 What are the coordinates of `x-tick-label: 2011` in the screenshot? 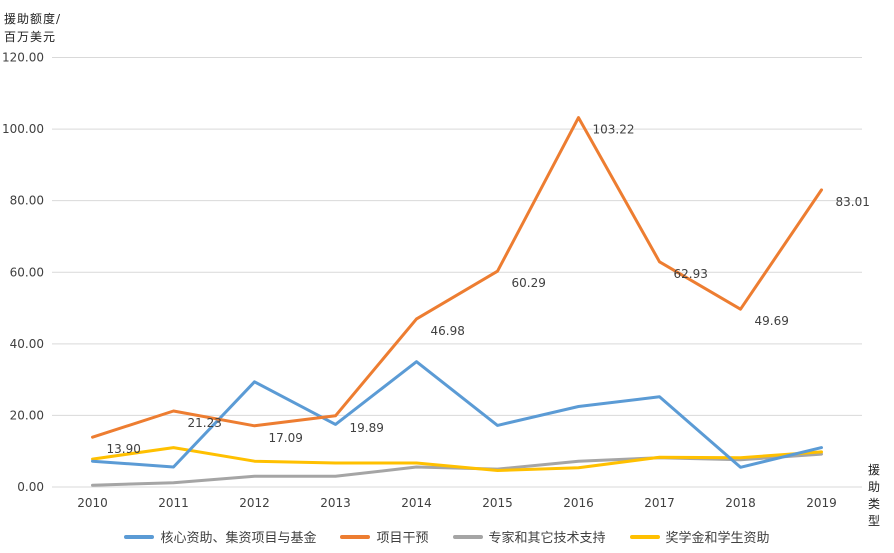 It's located at (173, 503).